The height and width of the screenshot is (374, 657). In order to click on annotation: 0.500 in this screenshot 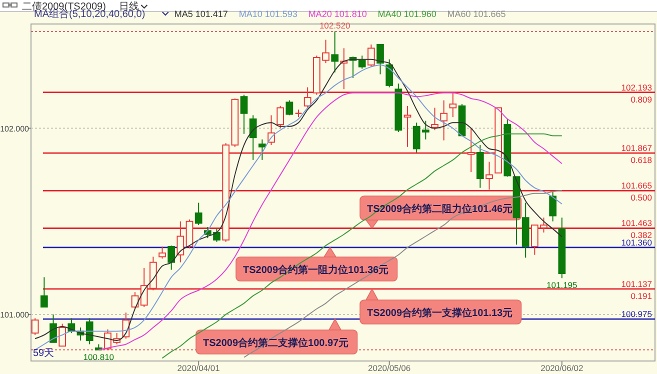, I will do `click(641, 197)`.